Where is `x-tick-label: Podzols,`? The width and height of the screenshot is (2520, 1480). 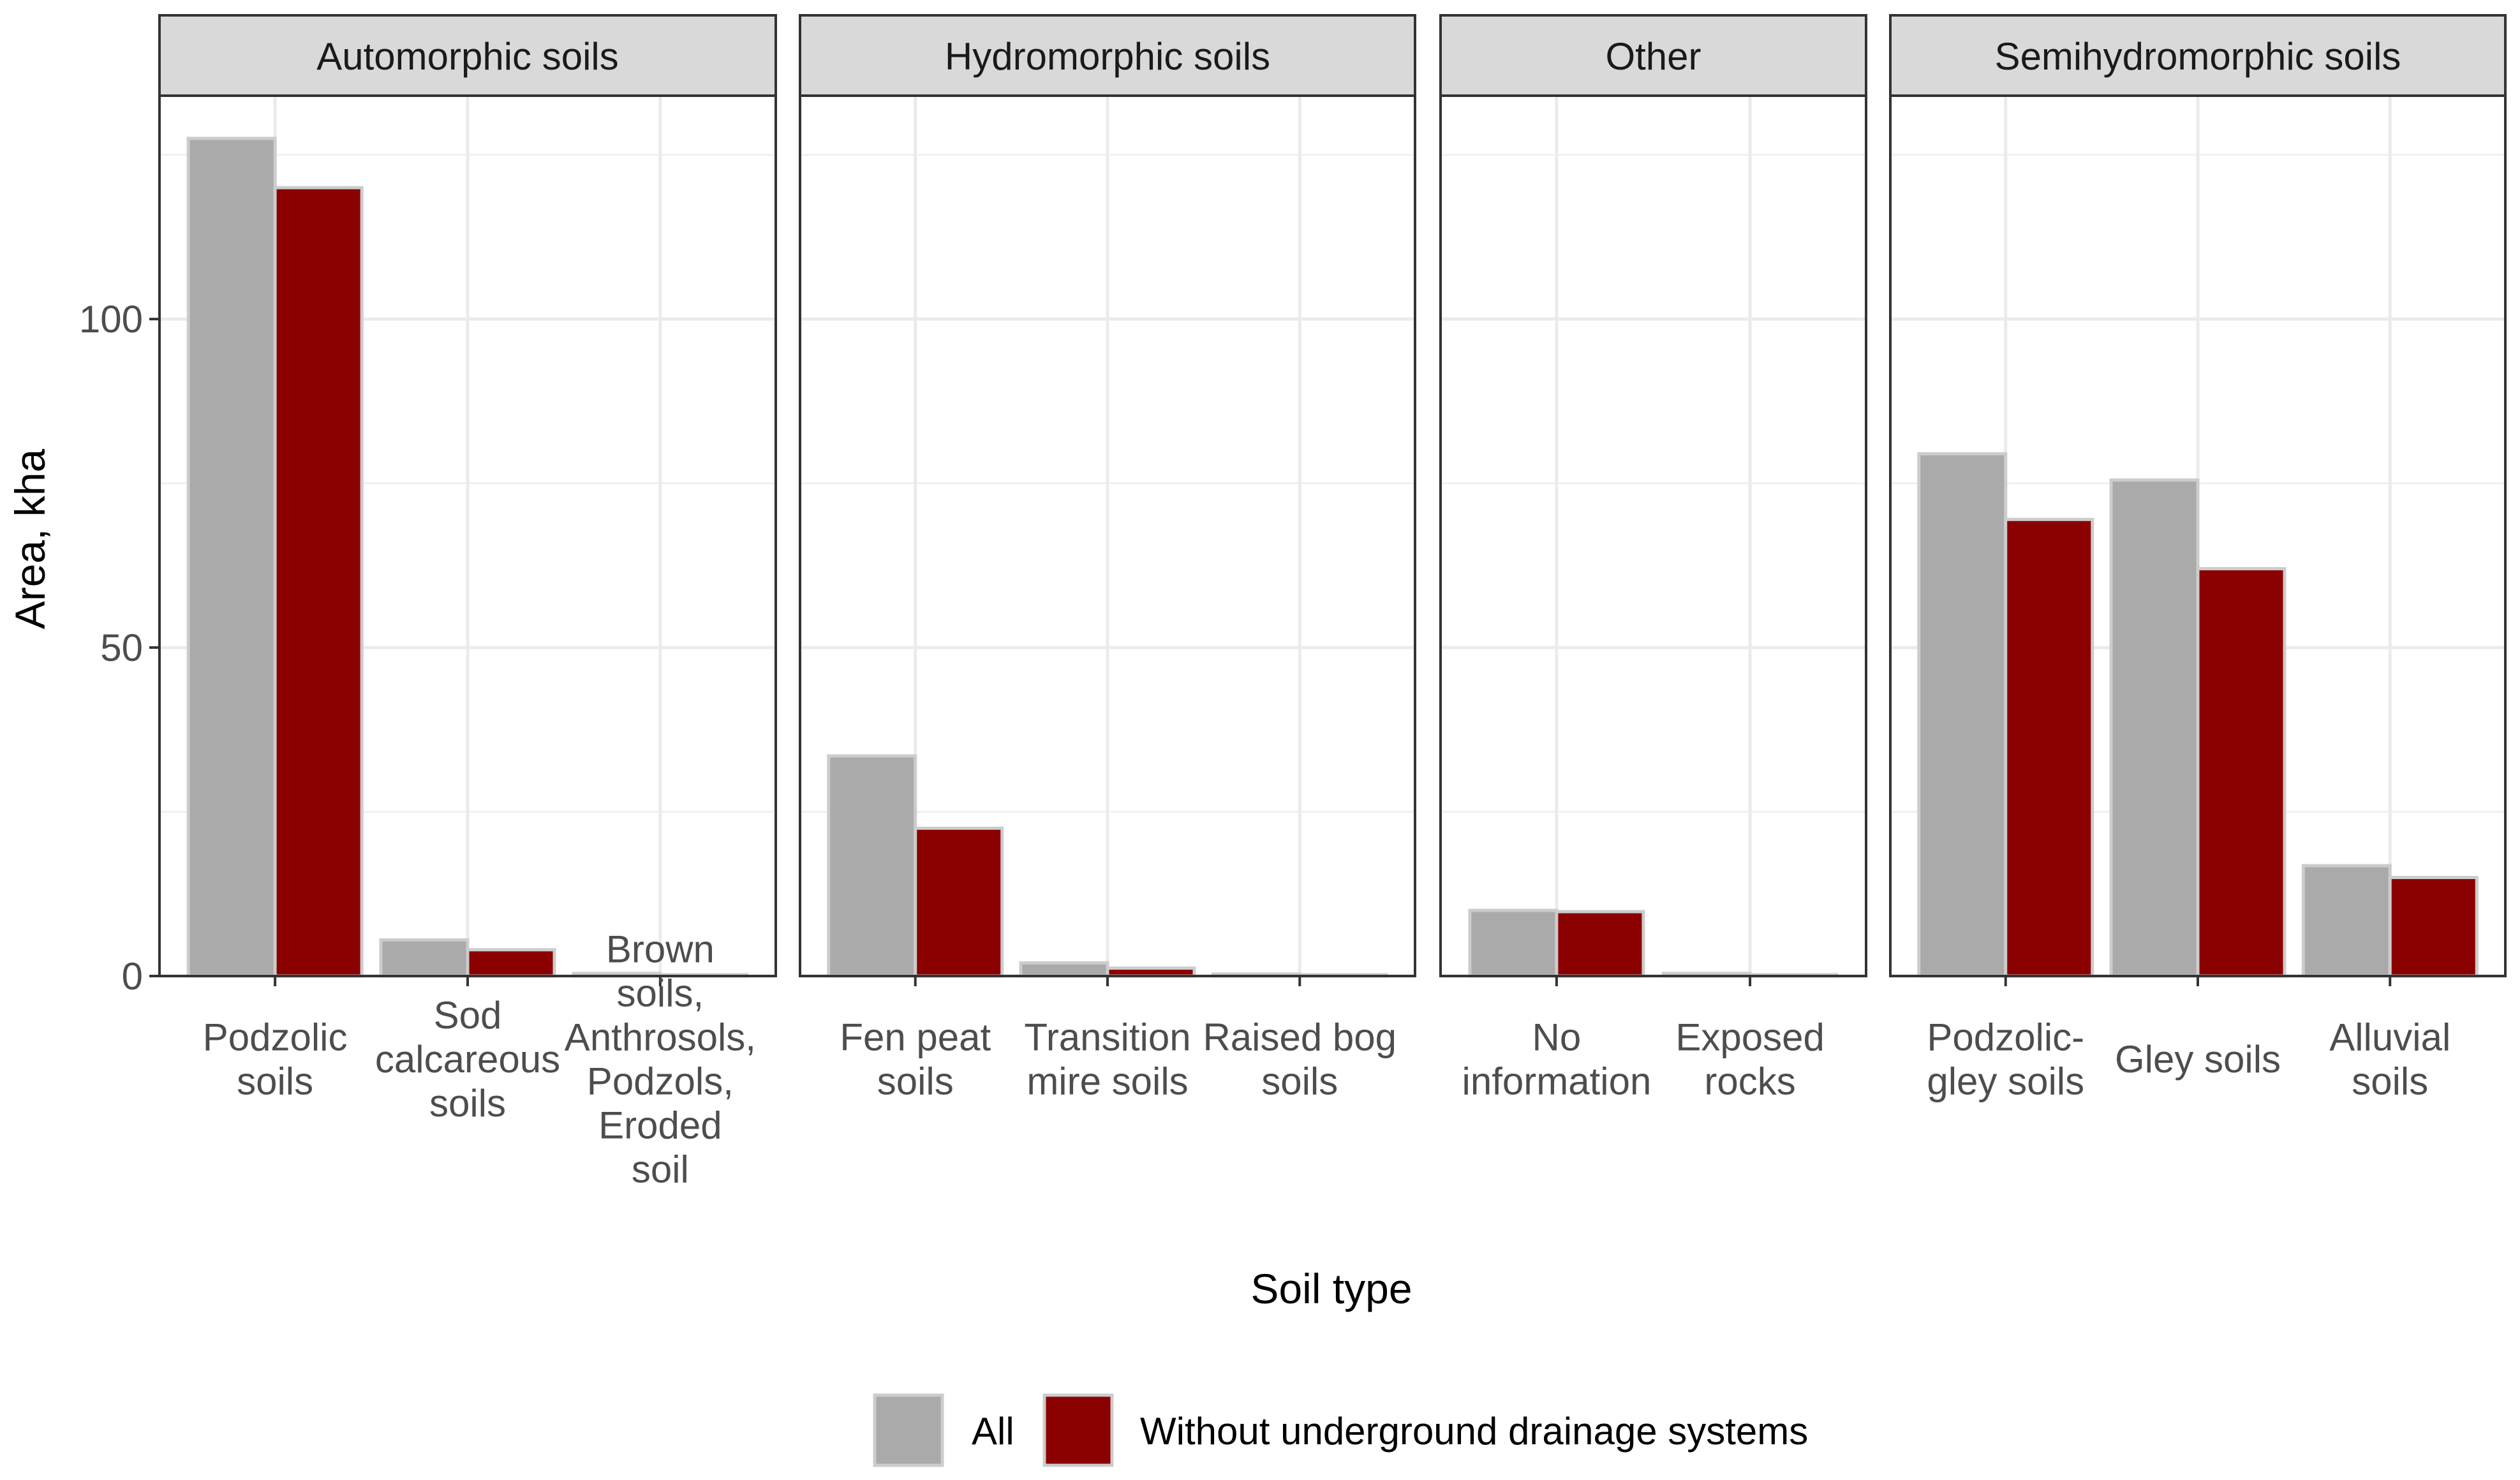 x-tick-label: Podzols, is located at coordinates (660, 1082).